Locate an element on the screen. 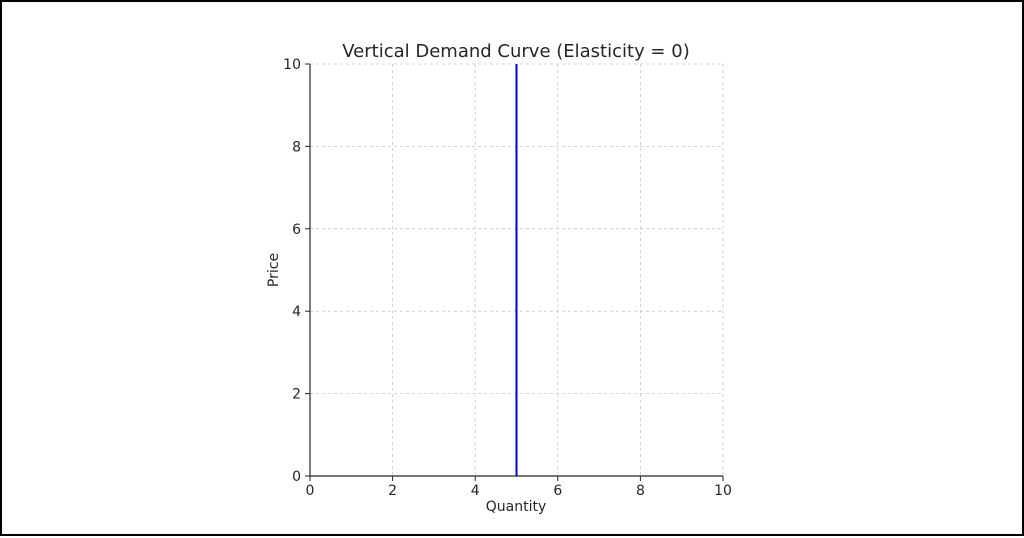  x-tick-label: 2 is located at coordinates (392, 491).